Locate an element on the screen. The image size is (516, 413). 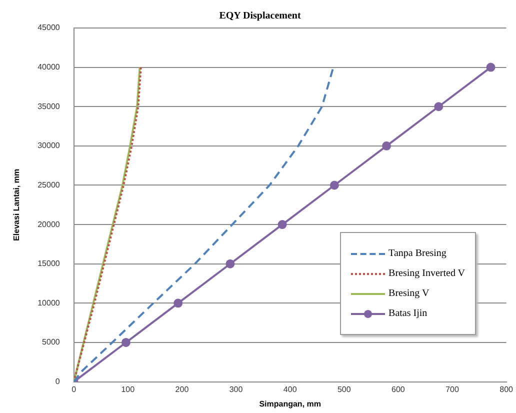
x-axis-title: Simpangan, mm is located at coordinates (290, 403).